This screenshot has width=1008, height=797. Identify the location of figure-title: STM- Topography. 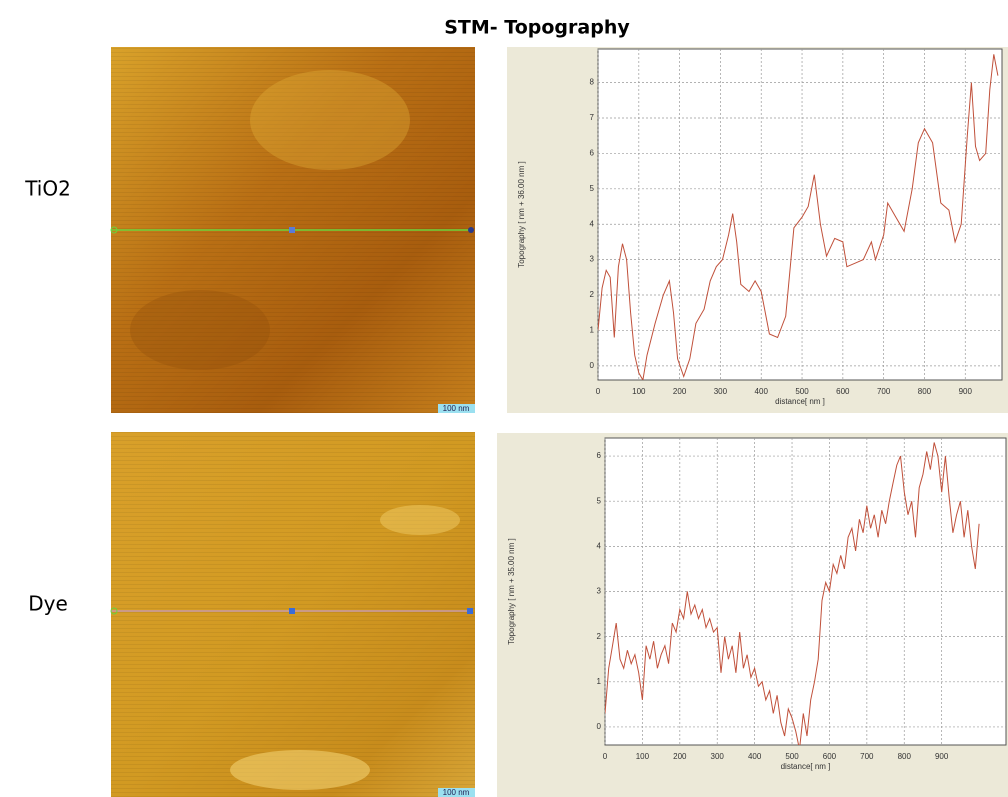
(537, 28).